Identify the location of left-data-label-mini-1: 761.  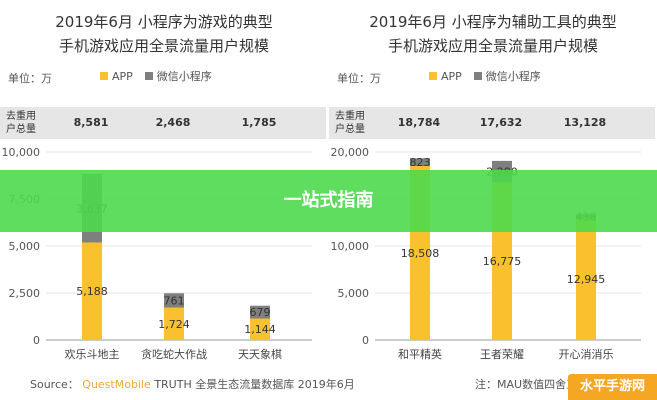
(174, 300).